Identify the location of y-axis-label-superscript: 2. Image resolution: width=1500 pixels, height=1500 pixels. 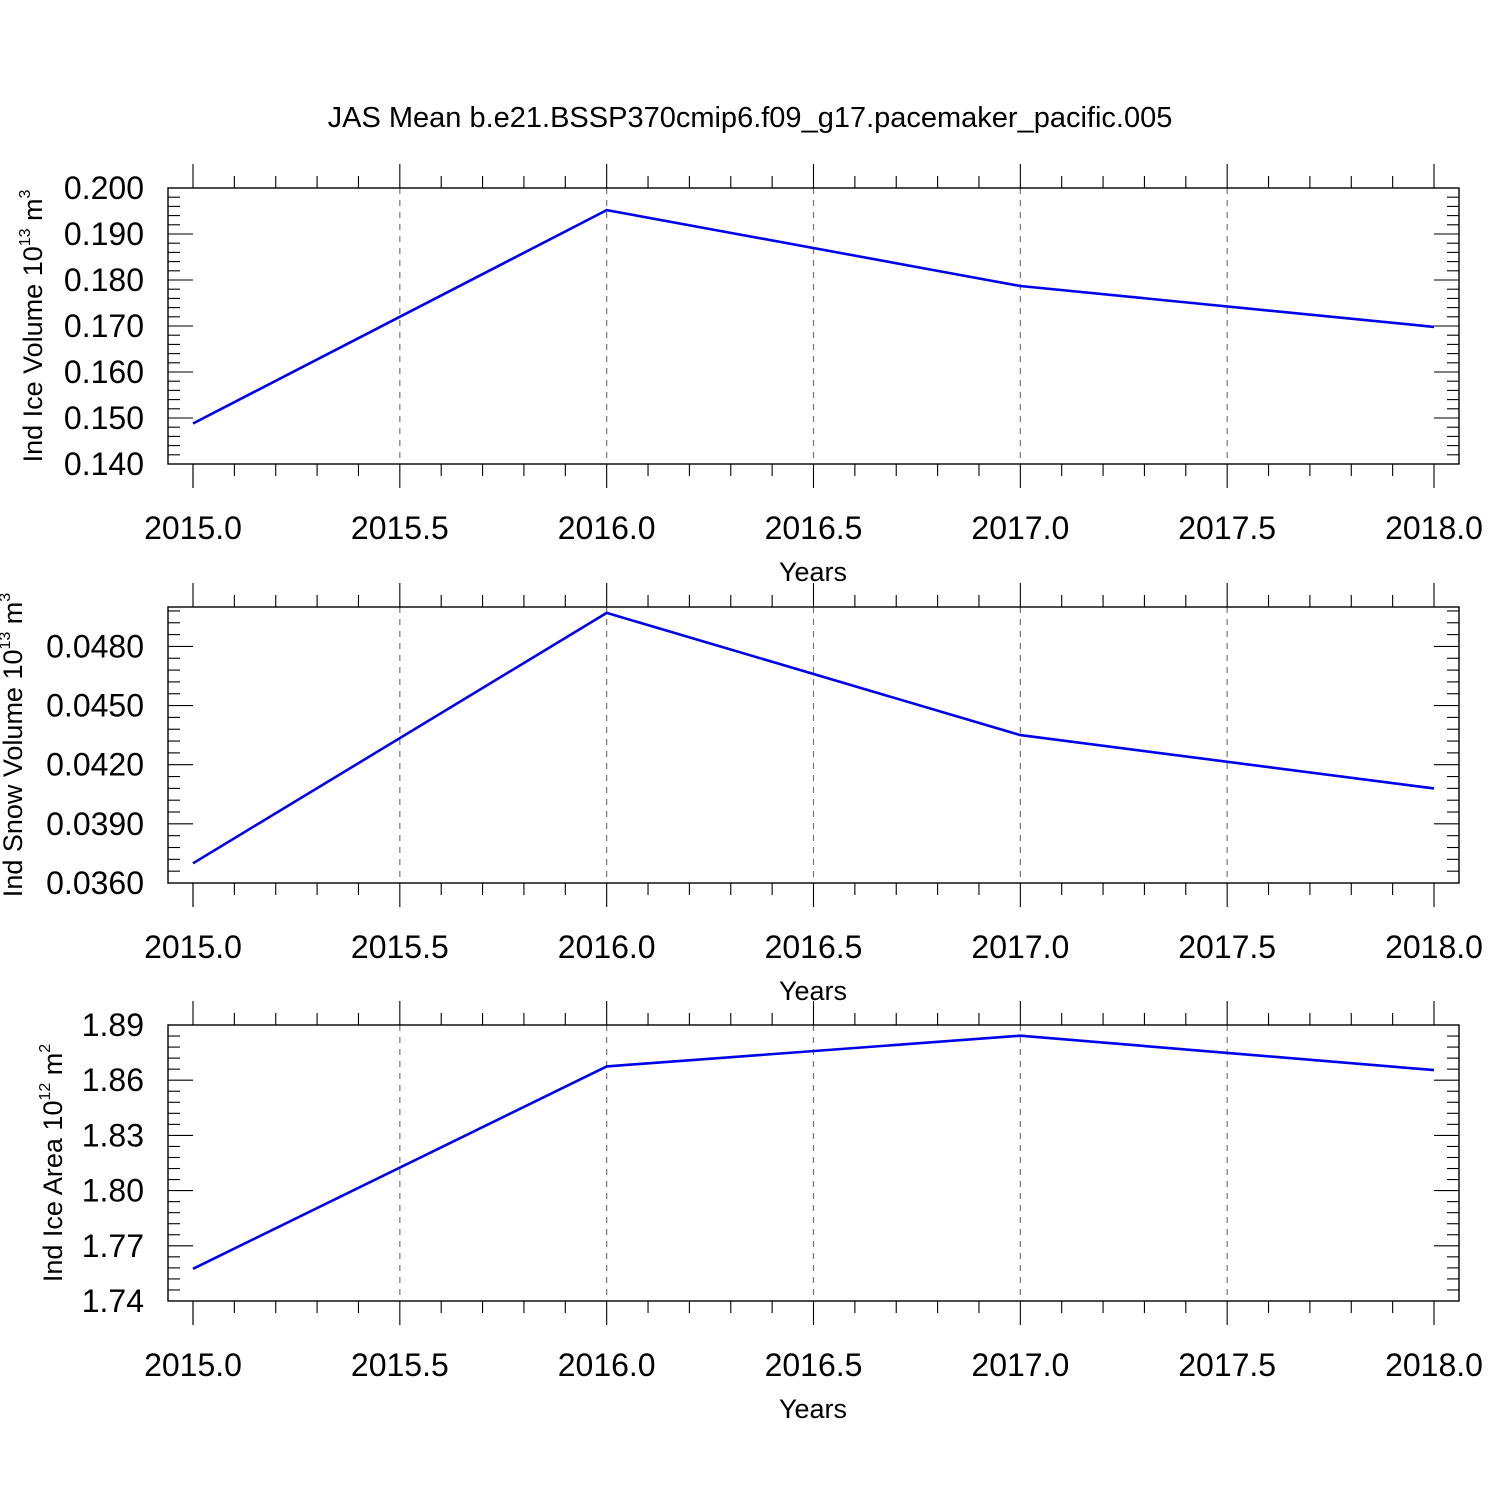
(45, 1048).